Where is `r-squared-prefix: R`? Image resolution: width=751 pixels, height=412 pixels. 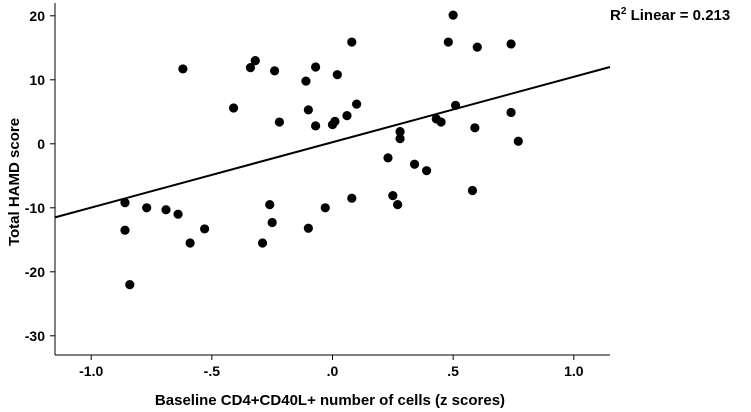 r-squared-prefix: R is located at coordinates (615, 15).